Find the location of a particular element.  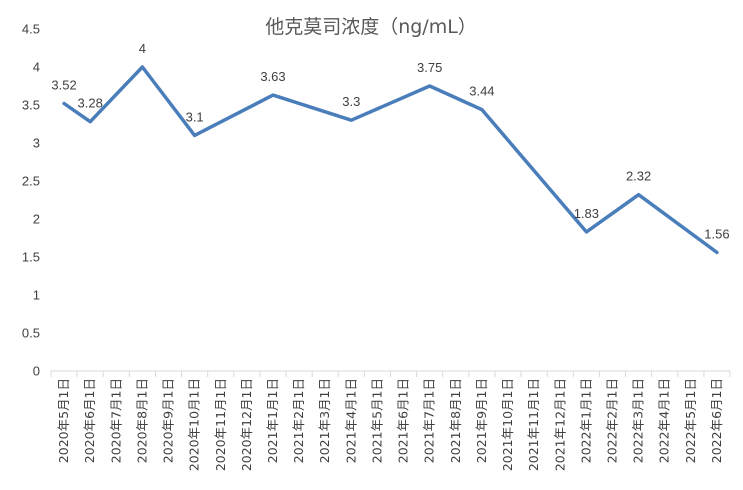

y-tick-label: 2.5 is located at coordinates (31, 181).